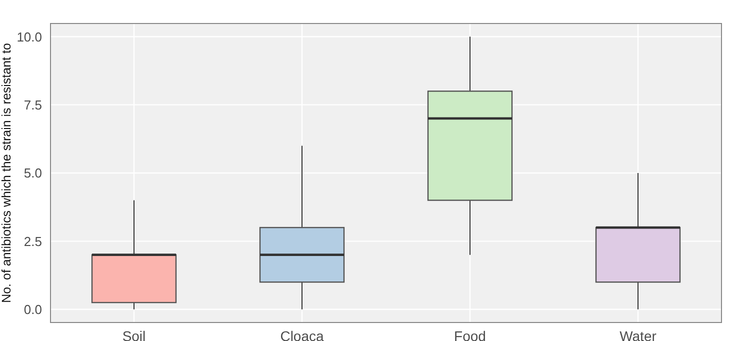 This screenshot has height=341, width=729. I want to click on y-tick-label: 10.0, so click(29, 36).